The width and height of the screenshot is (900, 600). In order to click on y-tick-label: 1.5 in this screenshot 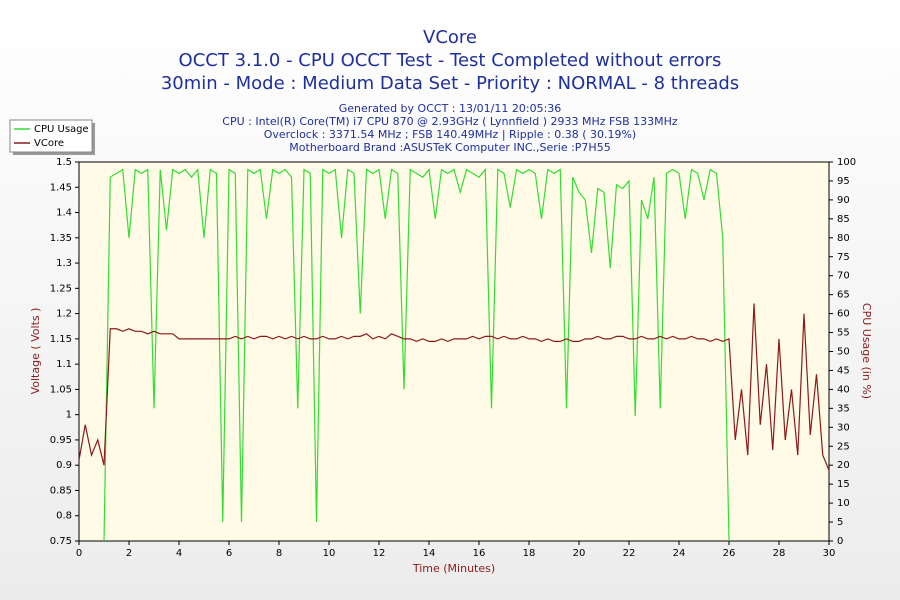, I will do `click(64, 162)`.